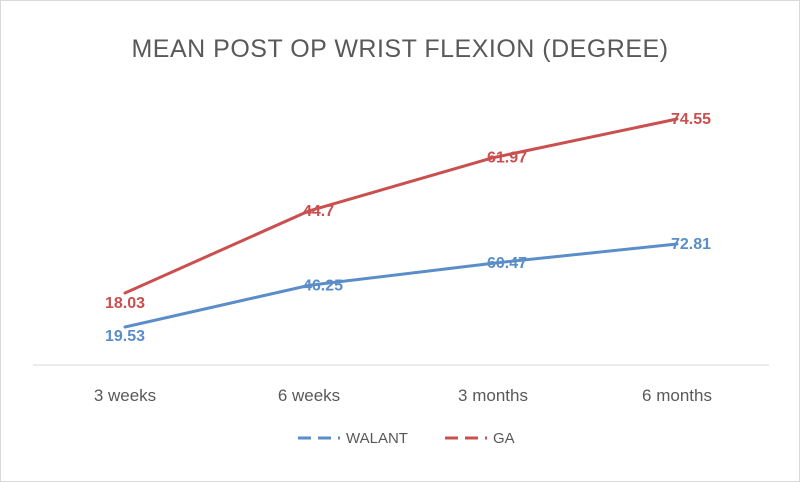 This screenshot has height=482, width=800. What do you see at coordinates (504, 438) in the screenshot?
I see `legend-label: GA` at bounding box center [504, 438].